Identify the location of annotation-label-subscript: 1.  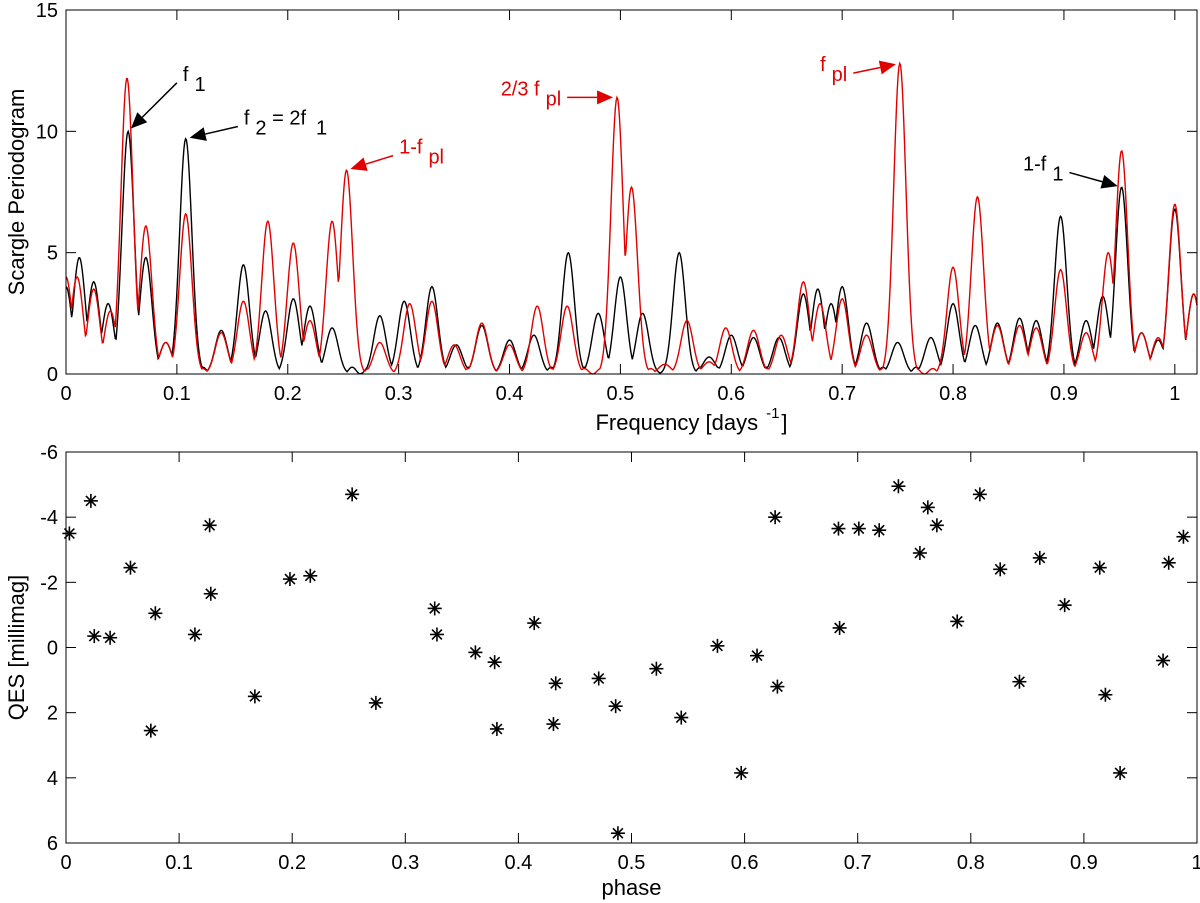
(1057, 175).